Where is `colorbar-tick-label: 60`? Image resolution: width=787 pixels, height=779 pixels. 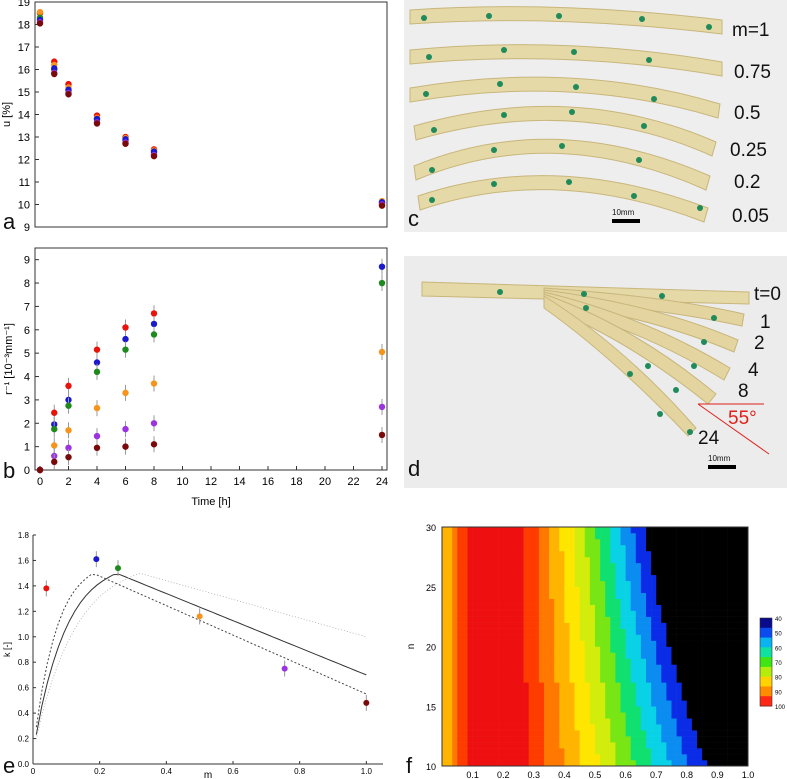 colorbar-tick-label: 60 is located at coordinates (778, 649).